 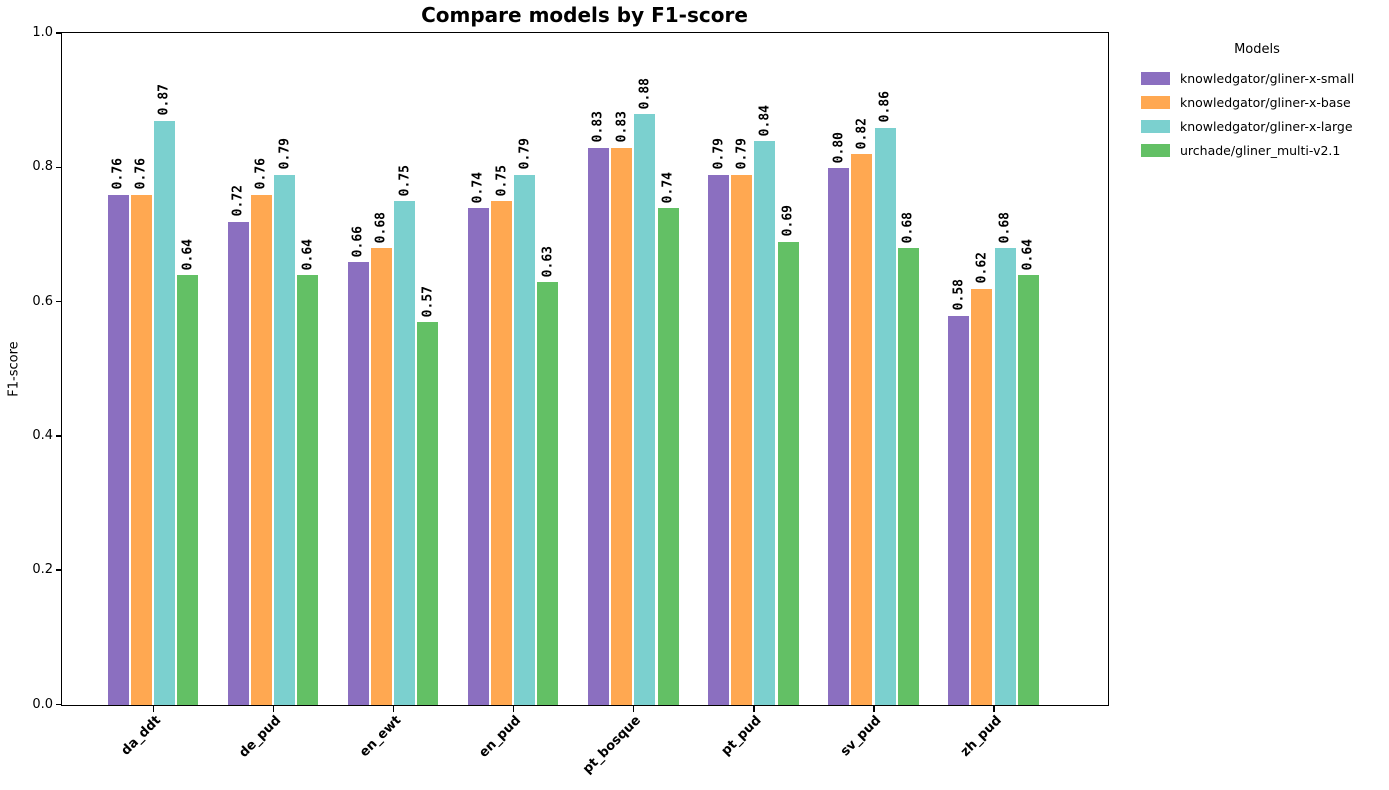 I want to click on bar-value-label: 0.88, so click(x=645, y=93).